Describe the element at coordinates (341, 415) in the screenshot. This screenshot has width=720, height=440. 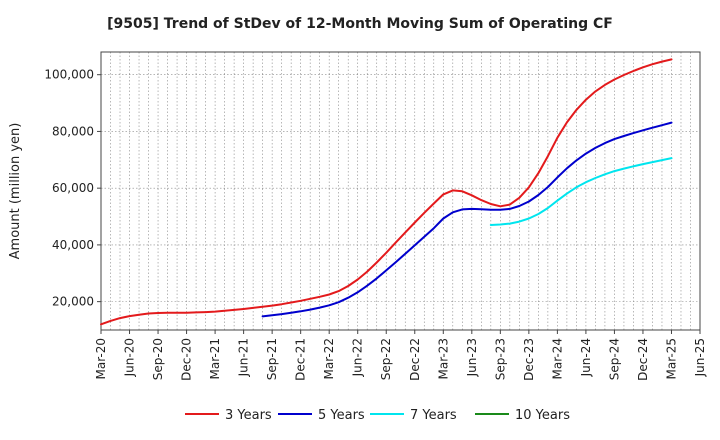
I see `legend-label-5-years: 5 Years` at that location.